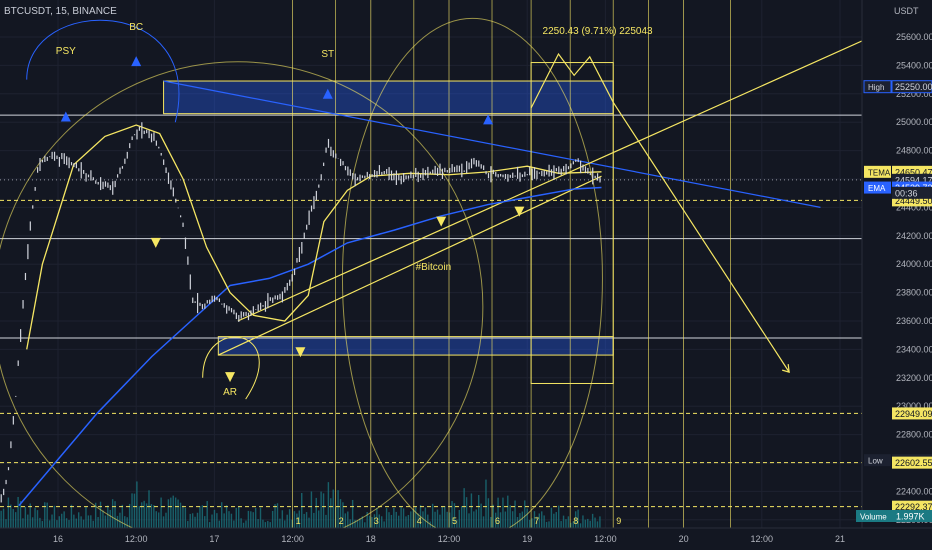  What do you see at coordinates (58, 539) in the screenshot?
I see `time-tick-label: 16` at bounding box center [58, 539].